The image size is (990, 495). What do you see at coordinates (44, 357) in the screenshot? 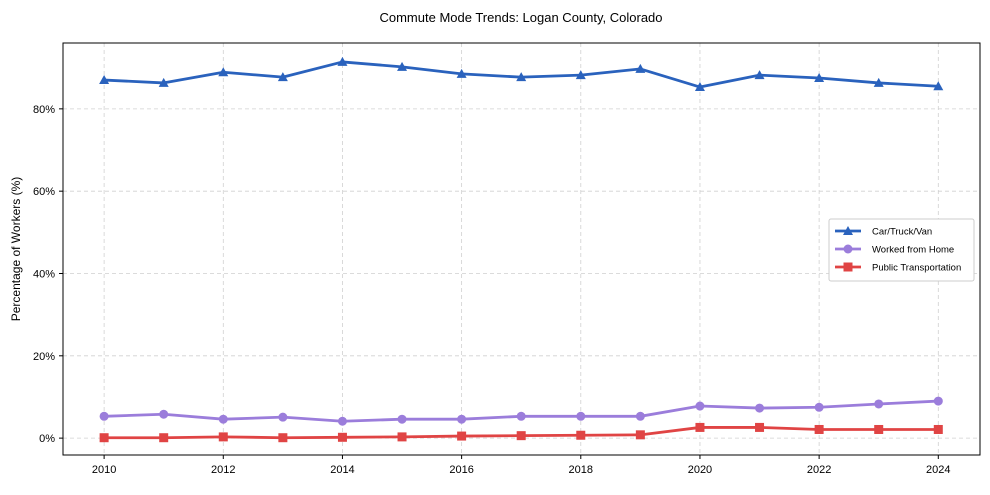
I see `y-tick-label: 20%` at bounding box center [44, 357].